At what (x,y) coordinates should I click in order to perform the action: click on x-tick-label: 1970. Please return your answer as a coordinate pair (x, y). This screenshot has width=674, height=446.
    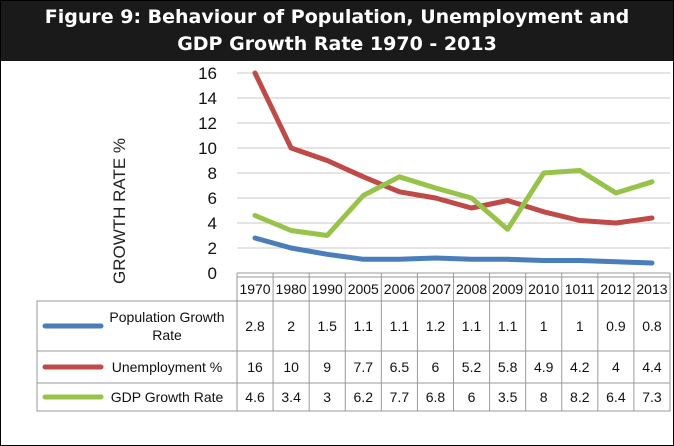
    Looking at the image, I should click on (254, 289).